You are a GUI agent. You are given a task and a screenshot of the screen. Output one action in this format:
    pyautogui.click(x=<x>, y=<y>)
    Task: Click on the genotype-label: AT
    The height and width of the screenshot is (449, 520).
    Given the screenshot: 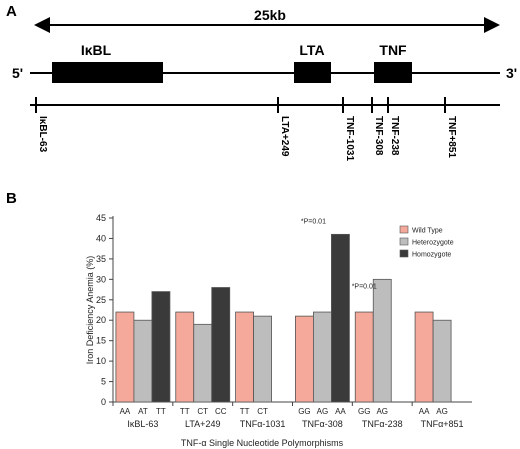 What is the action you would take?
    pyautogui.click(x=143, y=411)
    